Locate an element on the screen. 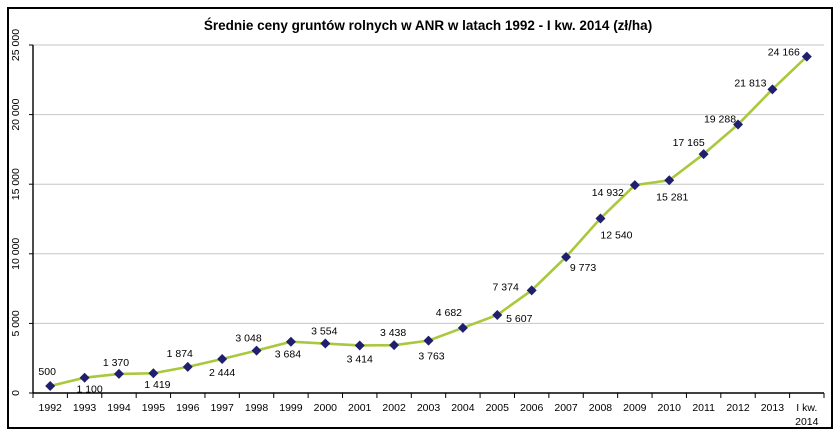 The height and width of the screenshot is (437, 840). y-tick-label: 0 is located at coordinates (16, 393).